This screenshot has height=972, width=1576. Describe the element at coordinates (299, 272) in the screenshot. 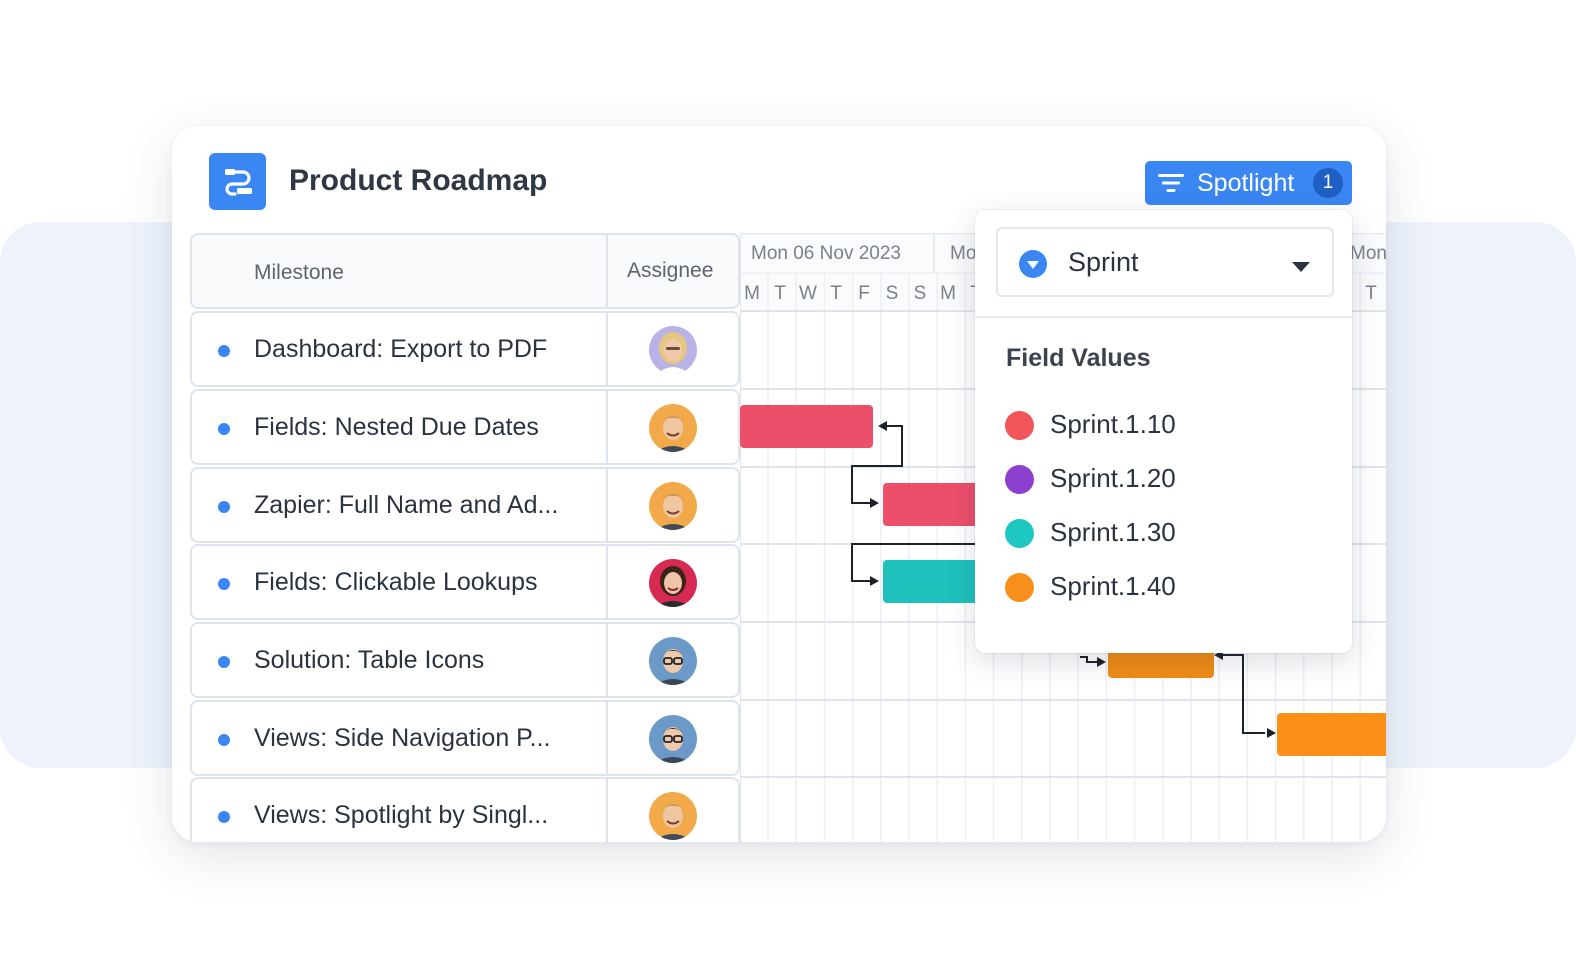

I see `milestone-column-header: Milestone` at that location.